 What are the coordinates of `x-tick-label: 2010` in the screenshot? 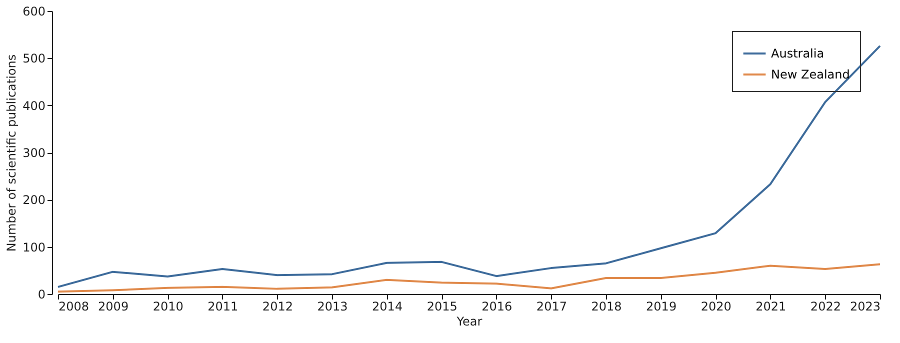 It's located at (168, 307).